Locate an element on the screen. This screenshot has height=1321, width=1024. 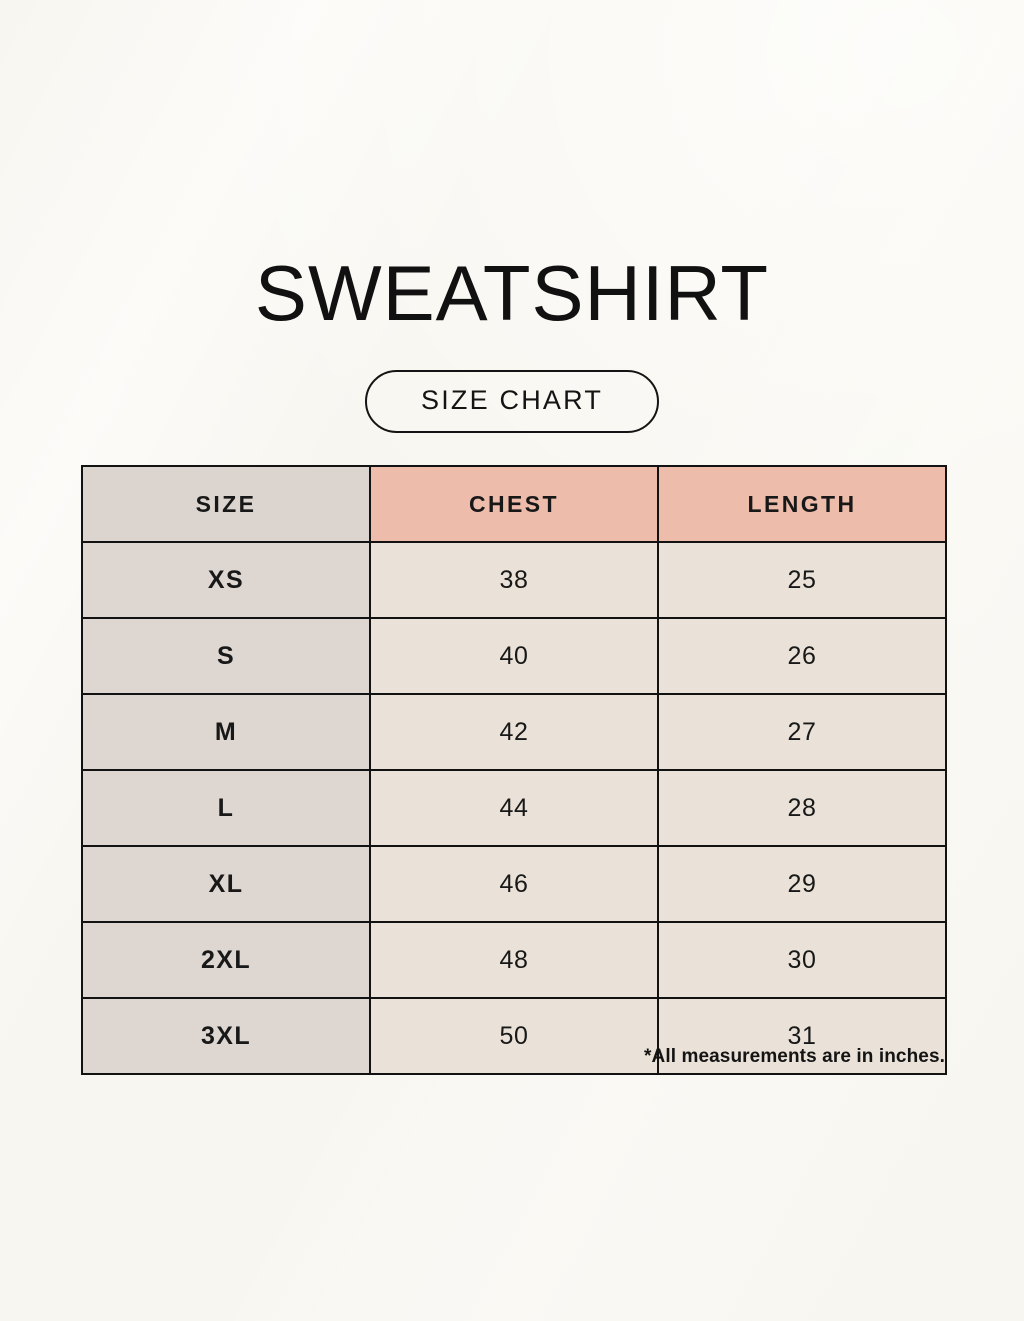
table-row: 3XL 50 31 is located at coordinates (514, 1036).